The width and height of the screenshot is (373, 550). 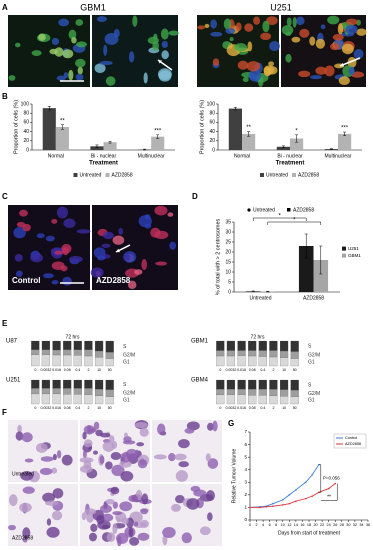 What do you see at coordinates (93, 7) in the screenshot?
I see `image-title: GBM1` at bounding box center [93, 7].